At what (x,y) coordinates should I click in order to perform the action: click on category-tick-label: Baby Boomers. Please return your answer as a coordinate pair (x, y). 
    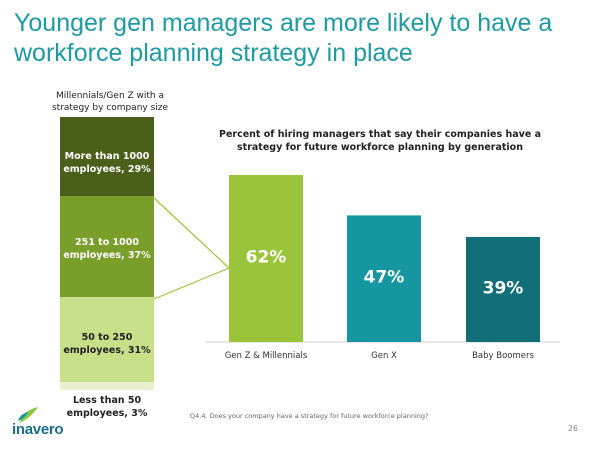
    Looking at the image, I should click on (503, 356).